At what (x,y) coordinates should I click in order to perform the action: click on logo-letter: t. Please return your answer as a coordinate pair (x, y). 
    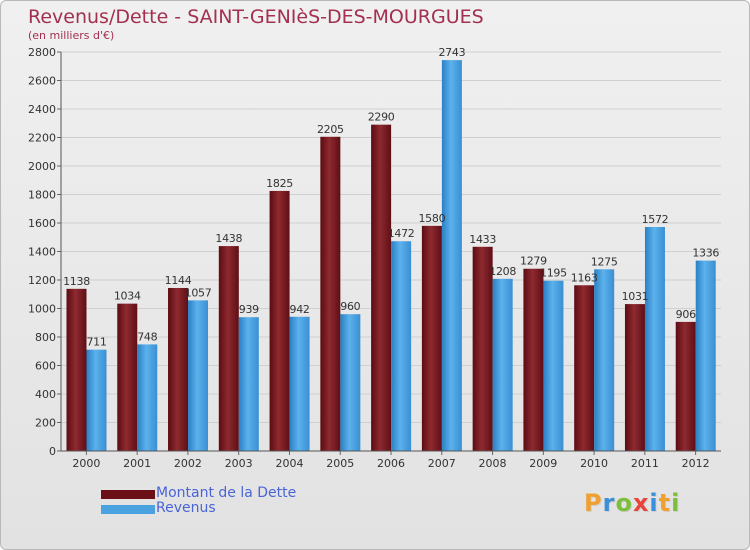
    Looking at the image, I should click on (665, 503).